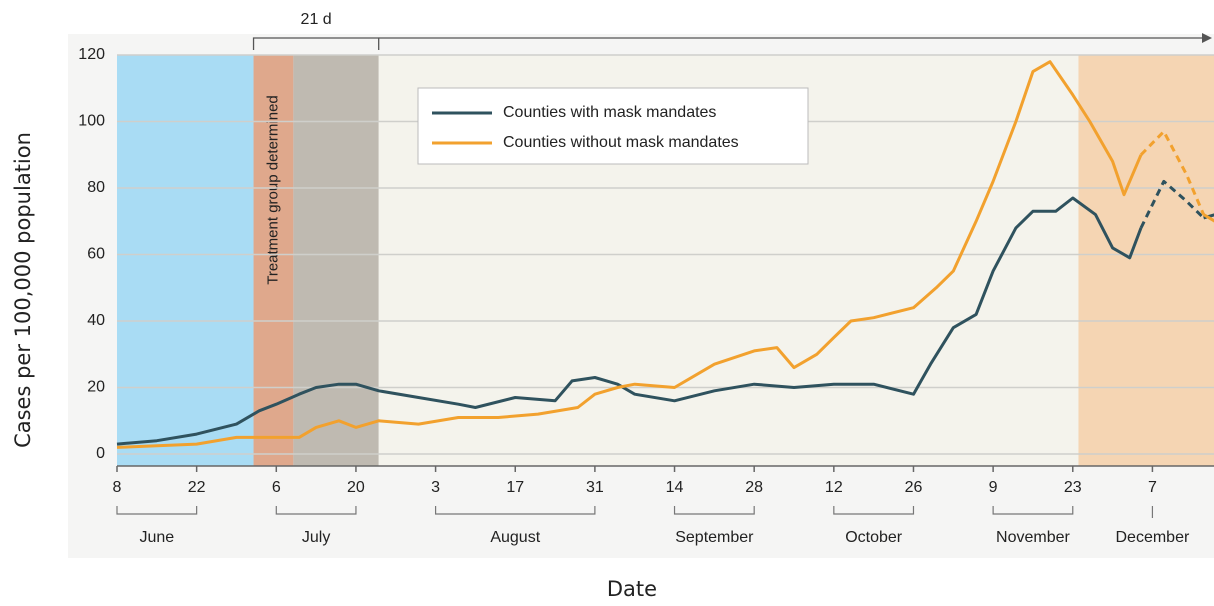 This screenshot has width=1214, height=606. I want to click on month-label: November, so click(1033, 537).